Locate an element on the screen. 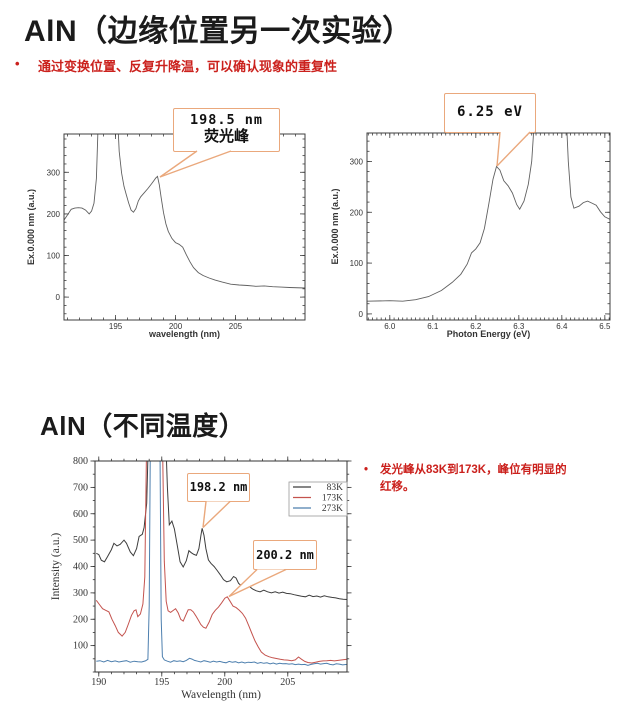 The height and width of the screenshot is (714, 637). svg-text: 600 is located at coordinates (80, 514).